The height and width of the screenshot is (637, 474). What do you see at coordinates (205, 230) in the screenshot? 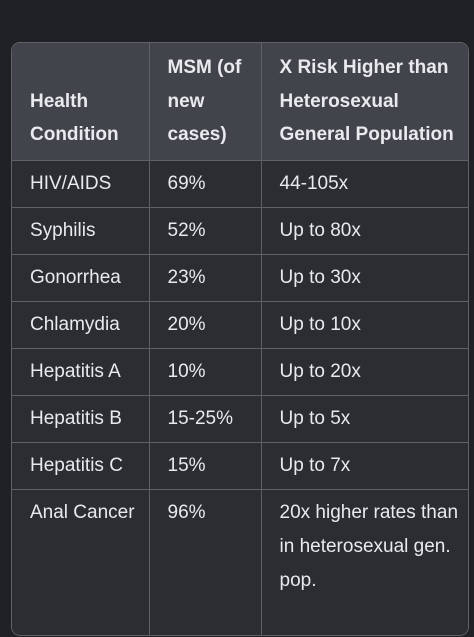
I see `msm-cell: 52%` at bounding box center [205, 230].